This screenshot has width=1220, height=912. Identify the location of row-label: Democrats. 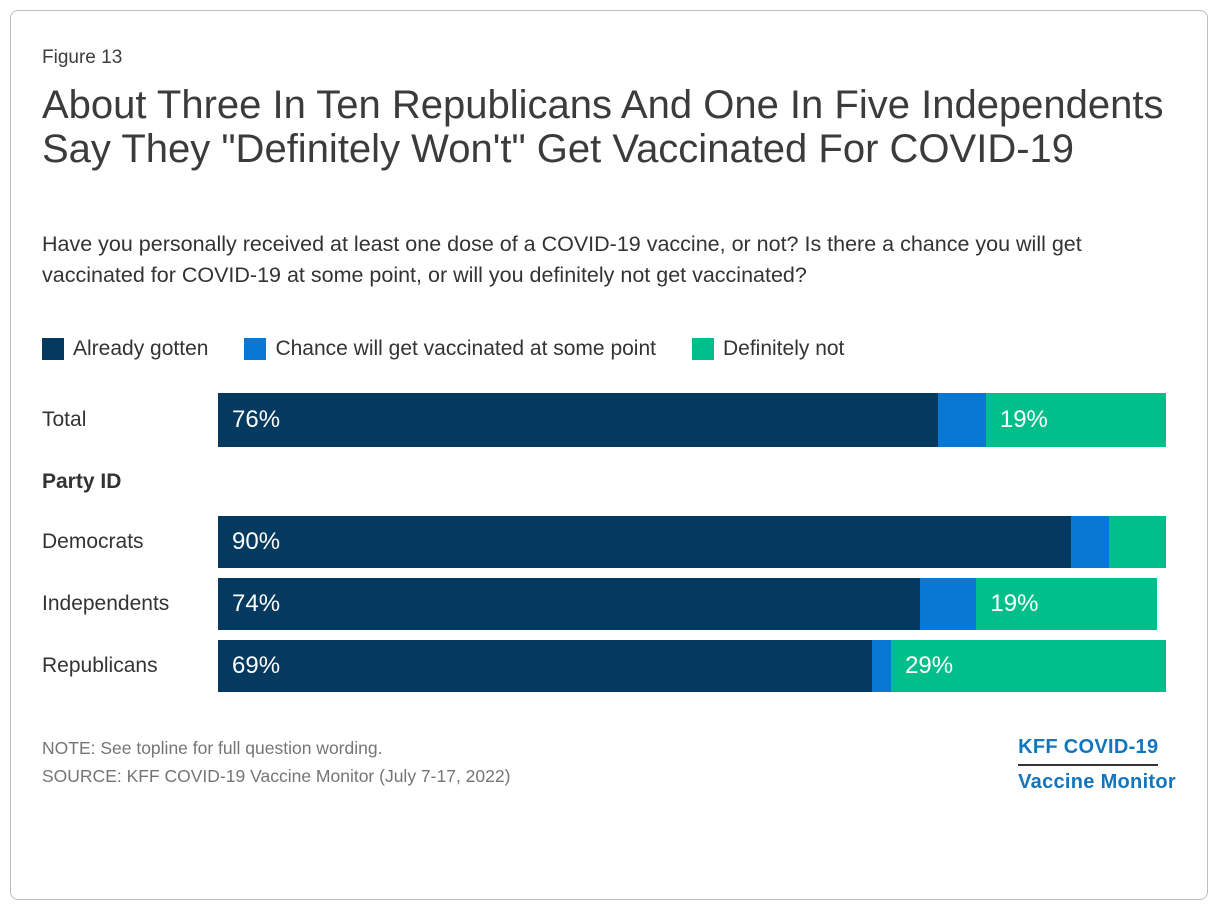
(93, 541).